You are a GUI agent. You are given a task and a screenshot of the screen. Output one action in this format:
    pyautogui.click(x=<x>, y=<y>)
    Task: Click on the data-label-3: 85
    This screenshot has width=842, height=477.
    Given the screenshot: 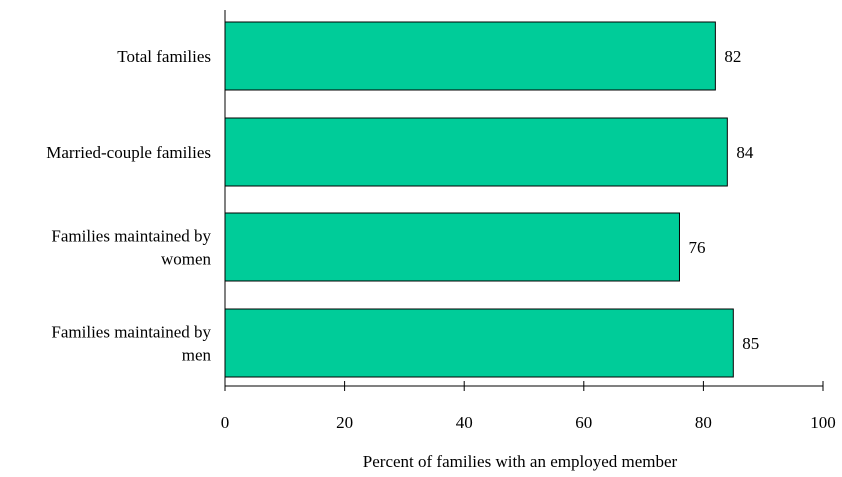 What is the action you would take?
    pyautogui.click(x=750, y=343)
    